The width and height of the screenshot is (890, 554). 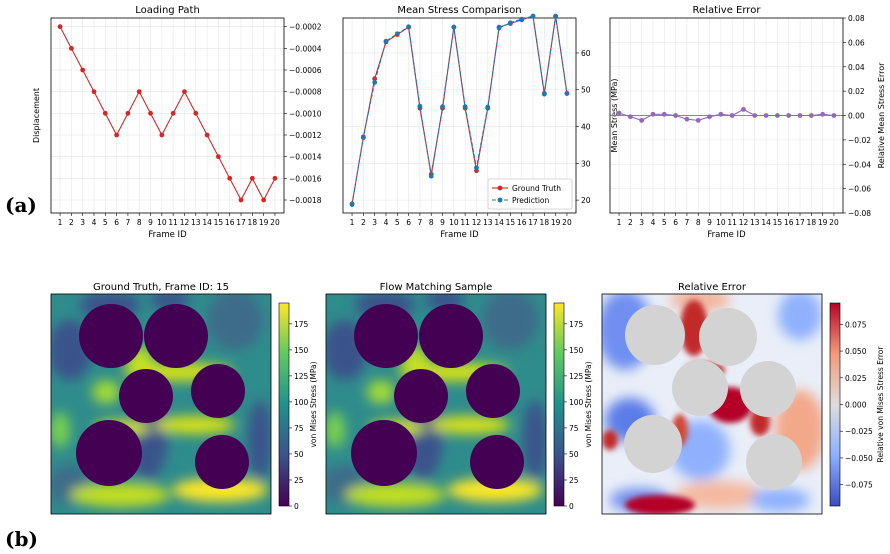 What do you see at coordinates (105, 222) in the screenshot?
I see `x-tick-label: 5` at bounding box center [105, 222].